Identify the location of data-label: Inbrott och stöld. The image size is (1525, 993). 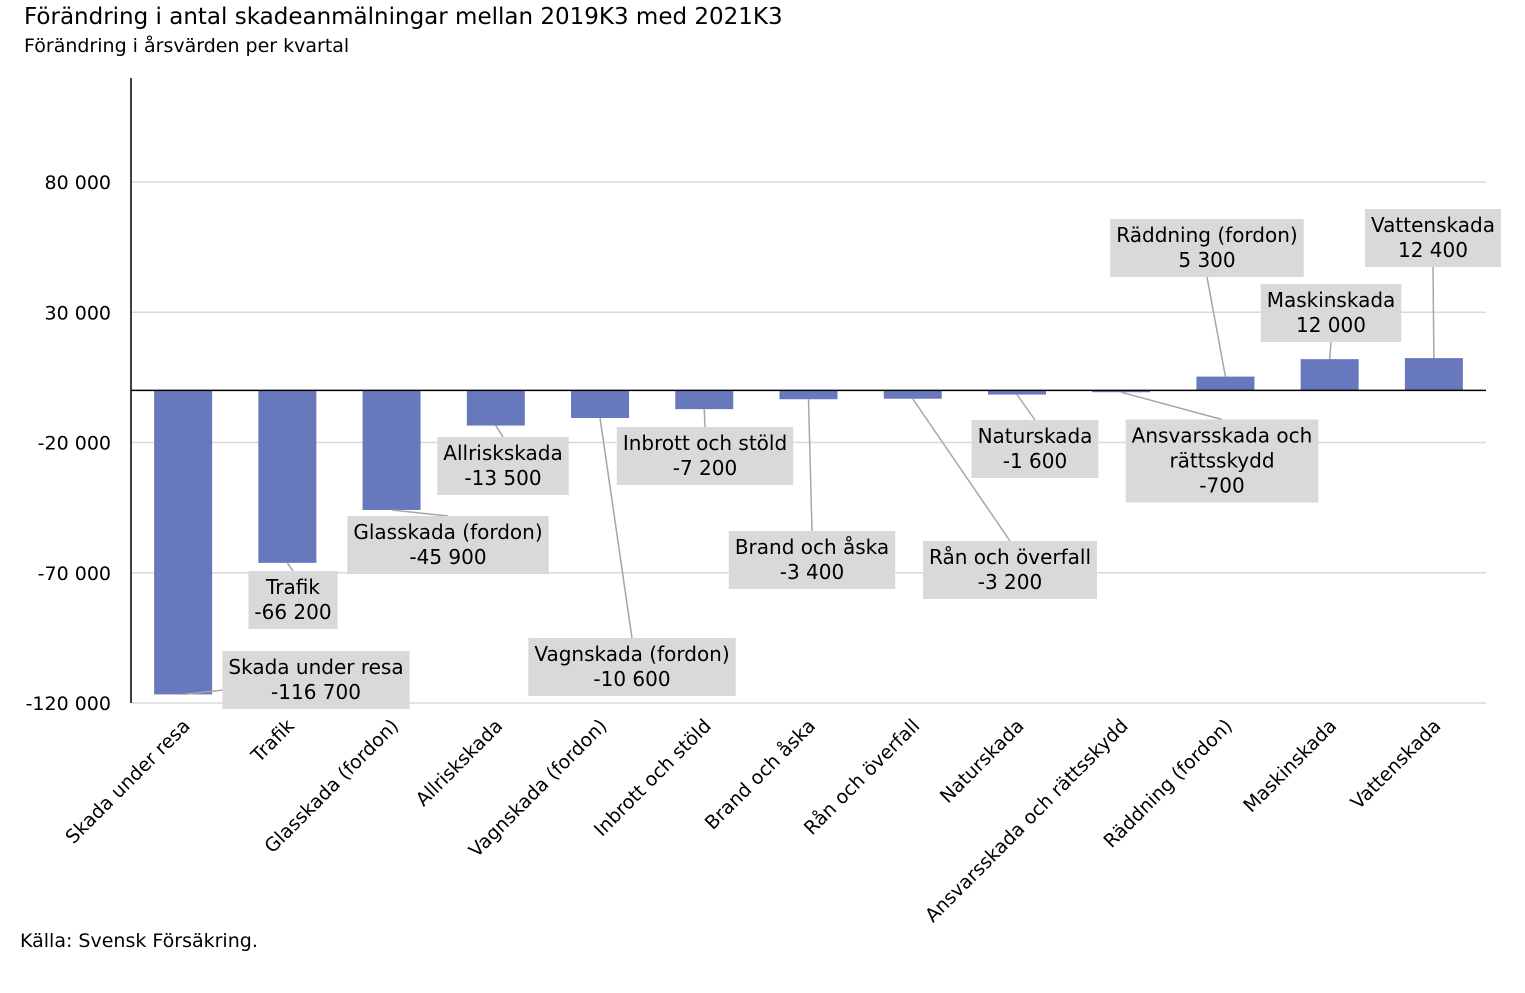
(705, 443).